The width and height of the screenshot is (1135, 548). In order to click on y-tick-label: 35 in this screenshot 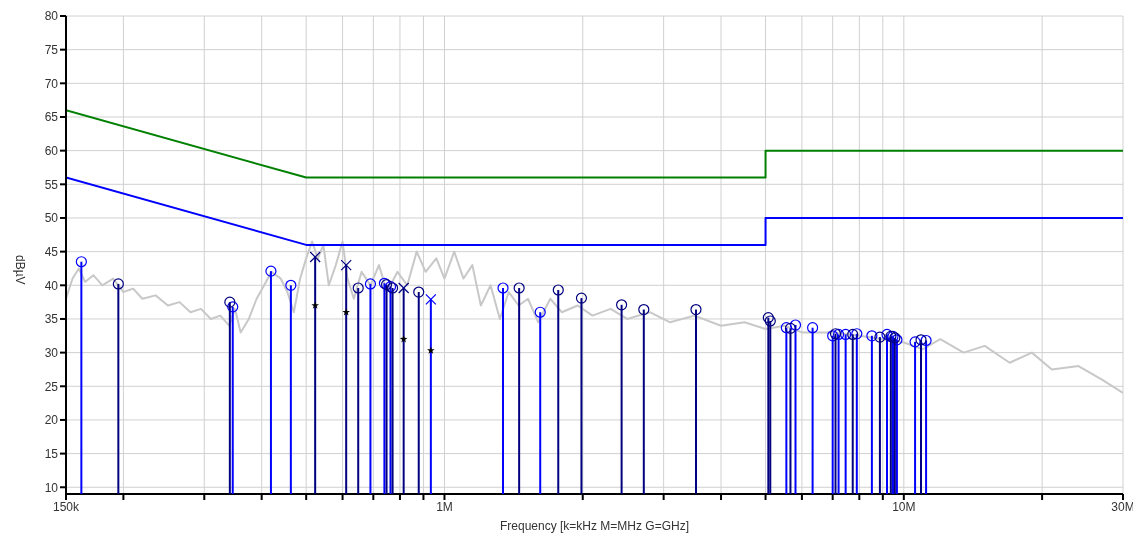, I will do `click(51, 319)`.